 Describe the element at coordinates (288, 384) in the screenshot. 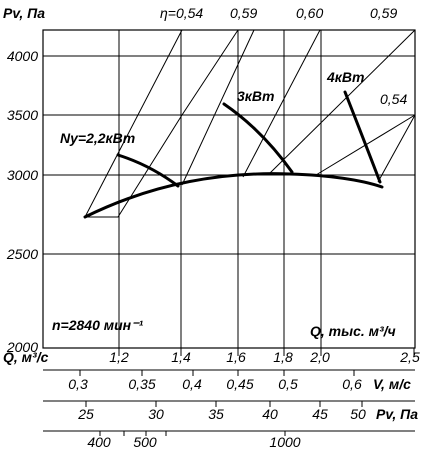

I see `velocity-tick-label: 0,5` at that location.